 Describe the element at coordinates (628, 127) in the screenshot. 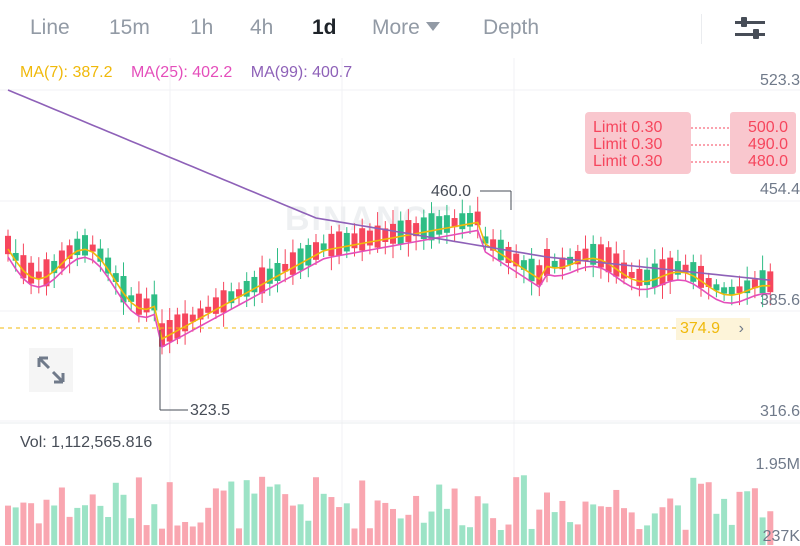

I see `limit-order-label: Limit 0.30` at that location.